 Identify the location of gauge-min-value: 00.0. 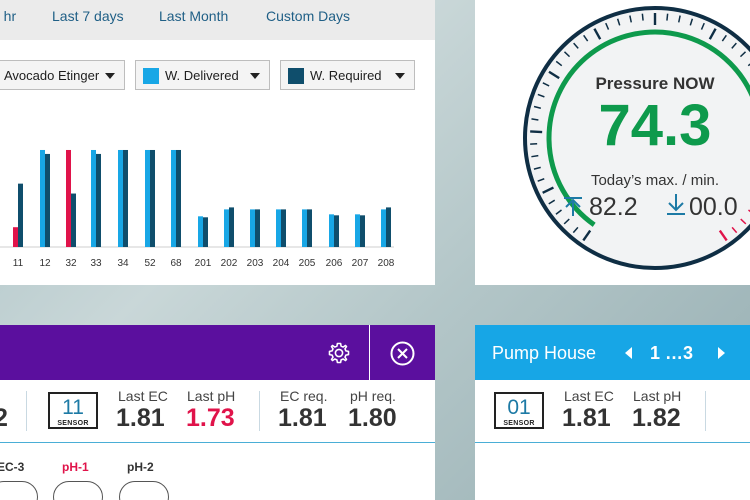
(713, 207).